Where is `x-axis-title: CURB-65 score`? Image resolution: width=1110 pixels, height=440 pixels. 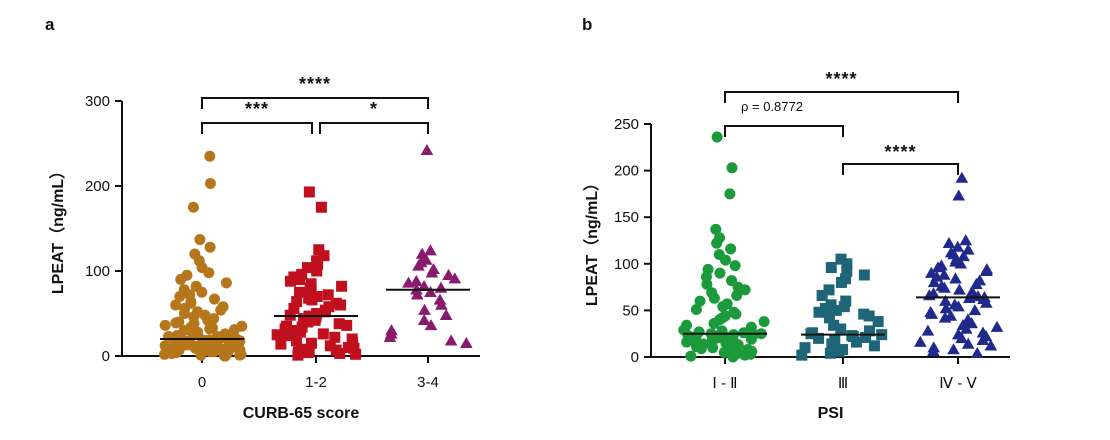 x-axis-title: CURB-65 score is located at coordinates (301, 413).